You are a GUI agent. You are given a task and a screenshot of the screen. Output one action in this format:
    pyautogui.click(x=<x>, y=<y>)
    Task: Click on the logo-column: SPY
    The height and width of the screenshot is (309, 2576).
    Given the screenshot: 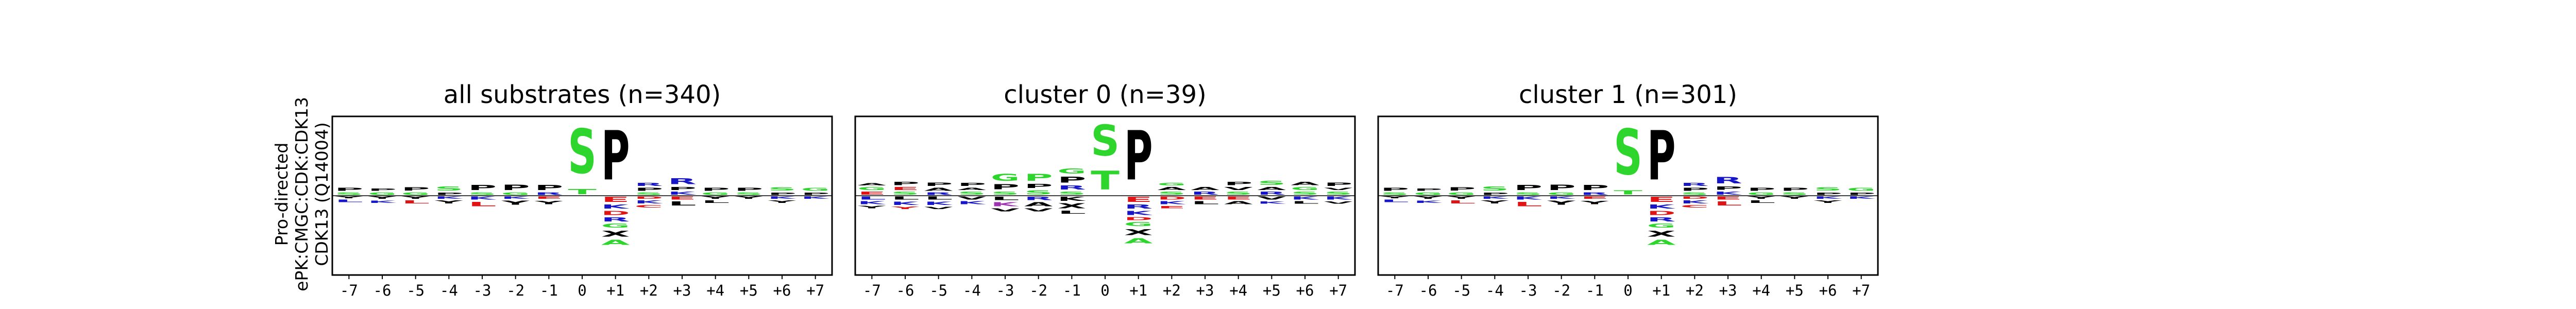 What is the action you would take?
    pyautogui.click(x=748, y=193)
    